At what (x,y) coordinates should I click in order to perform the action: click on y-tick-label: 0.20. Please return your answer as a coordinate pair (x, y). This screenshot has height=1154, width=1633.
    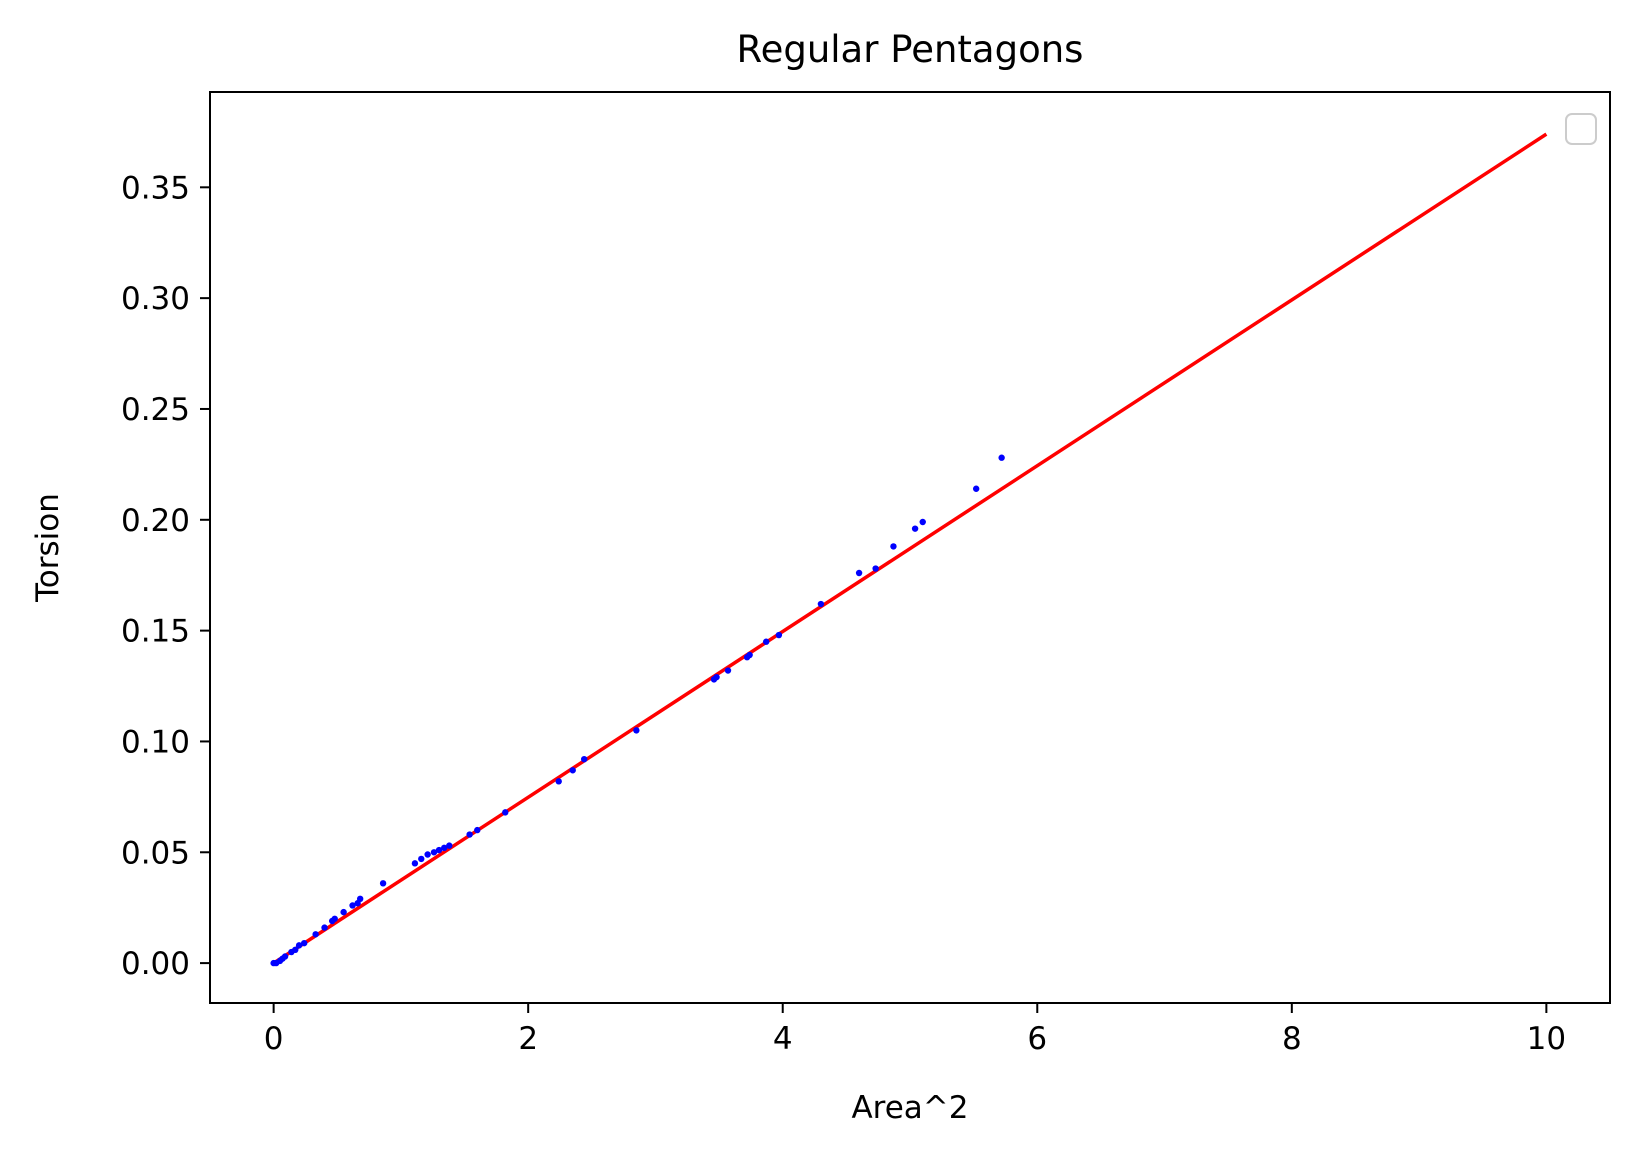
    Looking at the image, I should click on (155, 521).